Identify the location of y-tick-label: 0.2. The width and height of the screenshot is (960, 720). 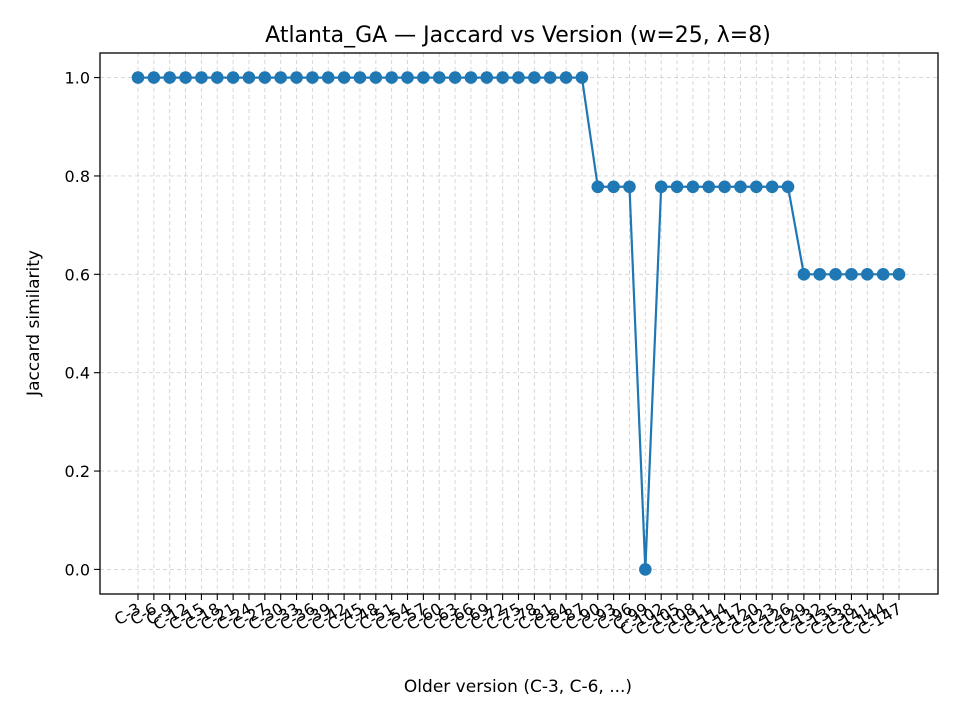
(77, 471).